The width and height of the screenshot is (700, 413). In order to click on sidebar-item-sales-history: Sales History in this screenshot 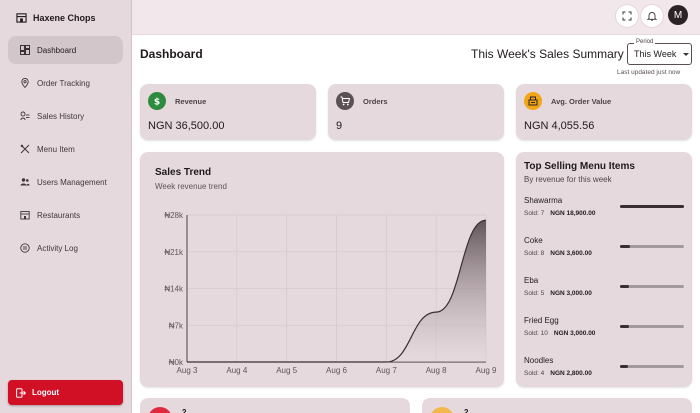, I will do `click(65, 116)`.